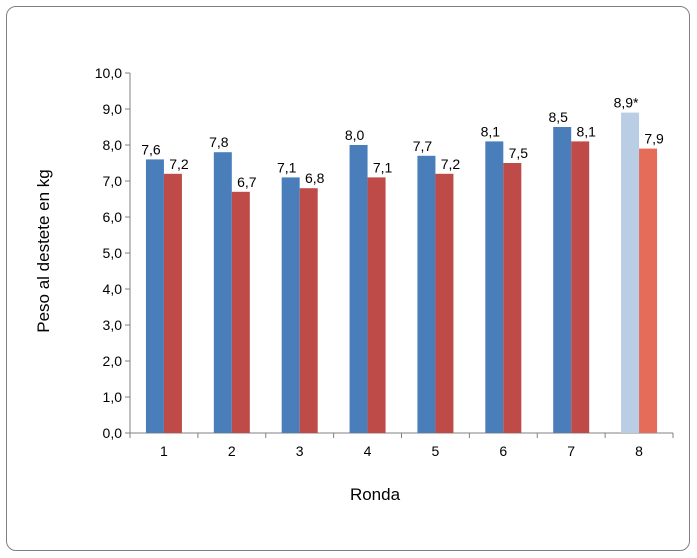 The width and height of the screenshot is (697, 558). What do you see at coordinates (503, 451) in the screenshot?
I see `x-tick-label: 6` at bounding box center [503, 451].